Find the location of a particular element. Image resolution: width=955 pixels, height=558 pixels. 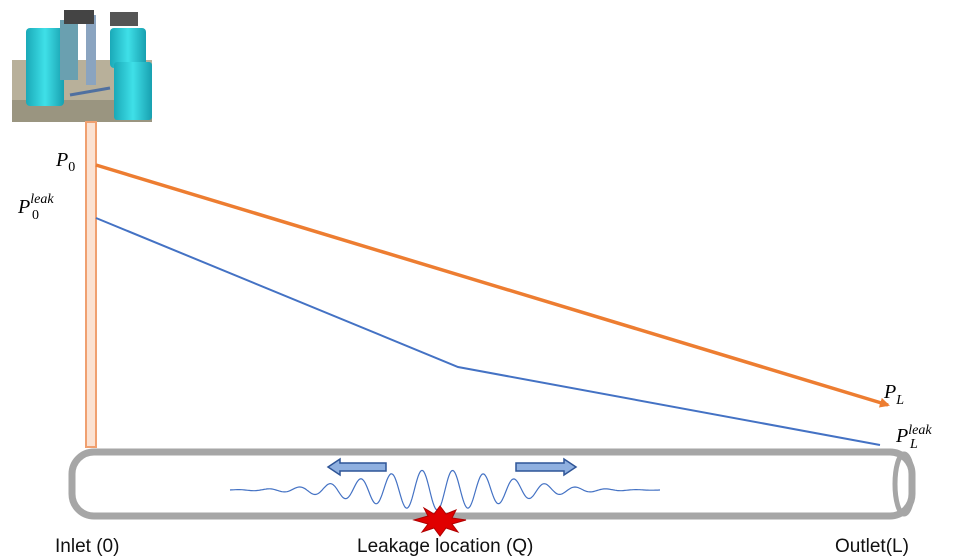

factory-icon is located at coordinates (82, 66).